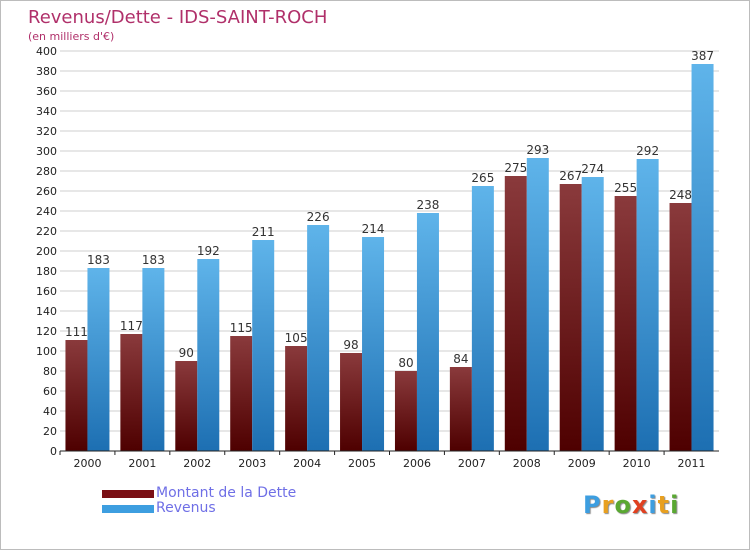 Image resolution: width=750 pixels, height=550 pixels. Describe the element at coordinates (46, 71) in the screenshot. I see `y-tick-label: 380` at that location.